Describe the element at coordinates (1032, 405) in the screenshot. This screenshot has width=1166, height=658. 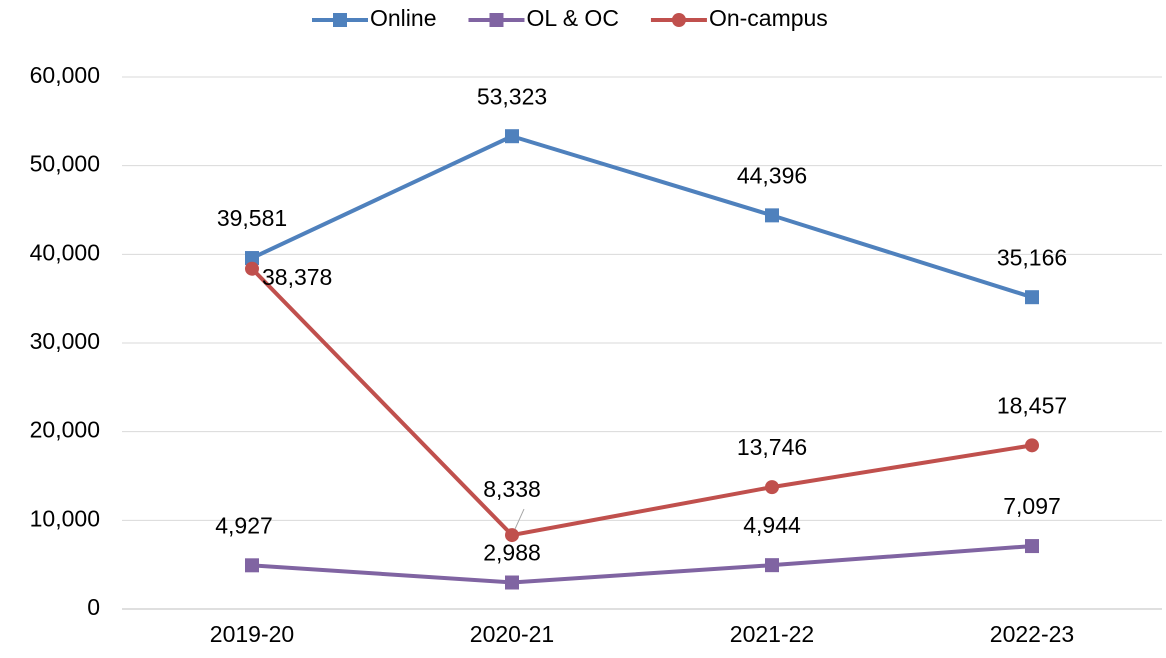
I see `data-label: 18,457` at that location.